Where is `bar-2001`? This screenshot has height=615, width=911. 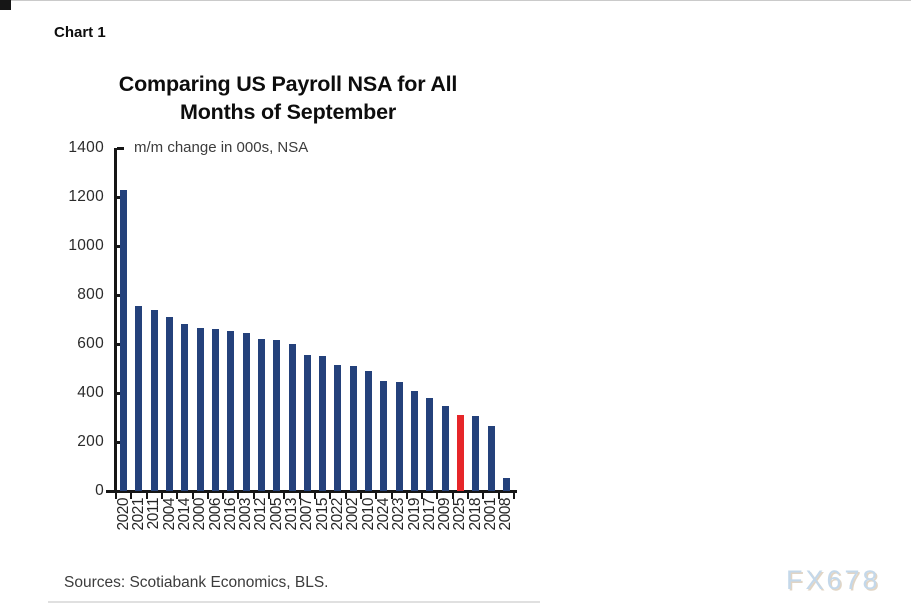 bar-2001 is located at coordinates (491, 458).